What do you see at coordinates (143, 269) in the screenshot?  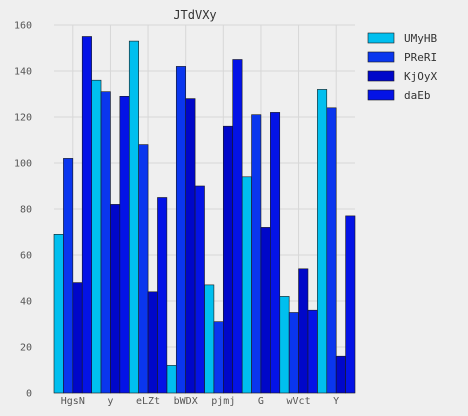 I see `bar-PReRI-eLZt` at bounding box center [143, 269].